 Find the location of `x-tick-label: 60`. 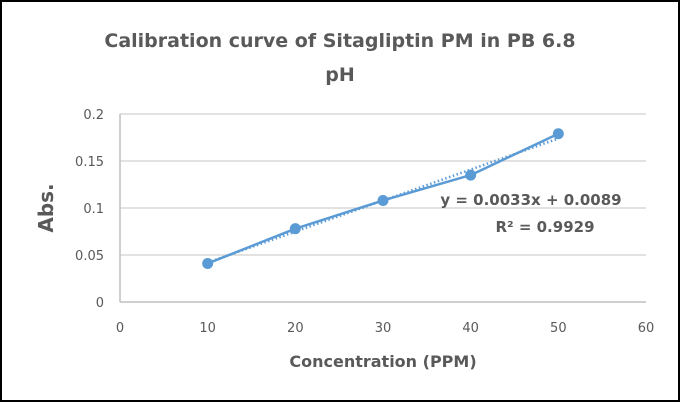

x-tick-label: 60 is located at coordinates (646, 328).